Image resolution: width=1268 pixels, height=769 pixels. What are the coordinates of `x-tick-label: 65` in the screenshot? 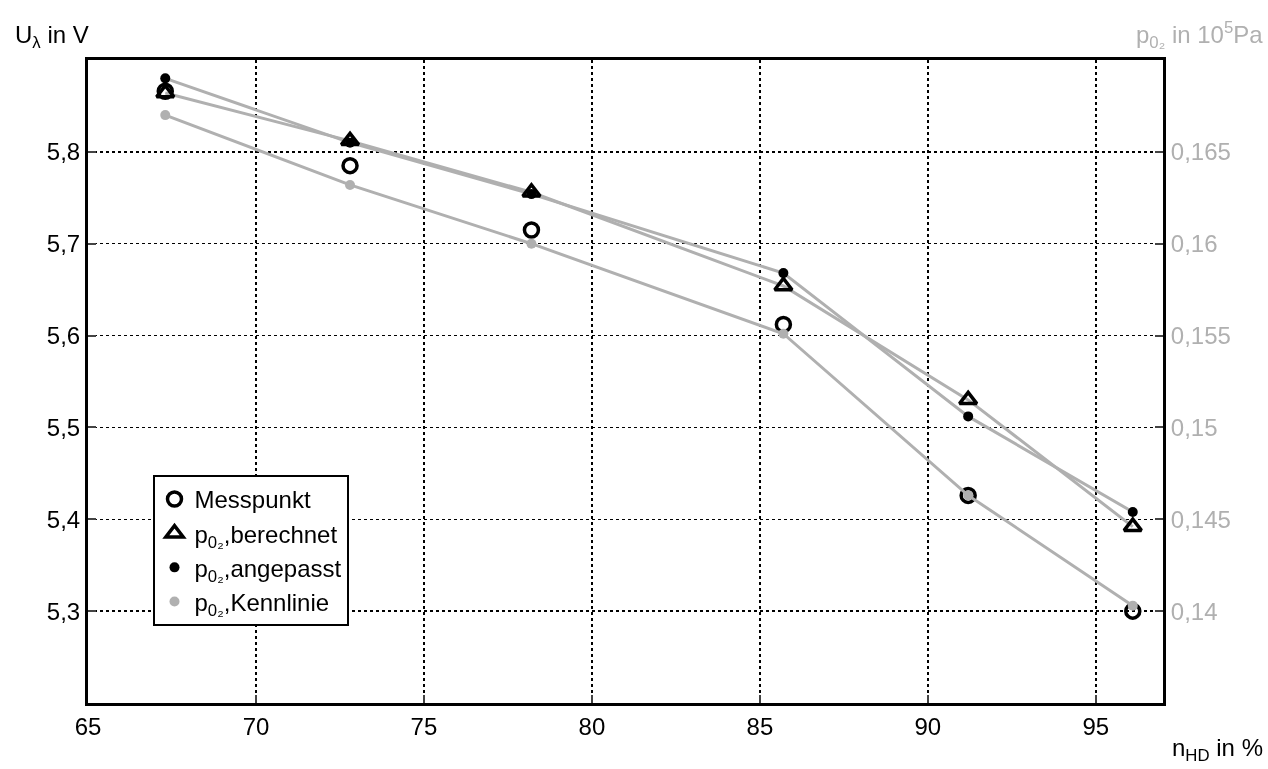 It's located at (88, 726).